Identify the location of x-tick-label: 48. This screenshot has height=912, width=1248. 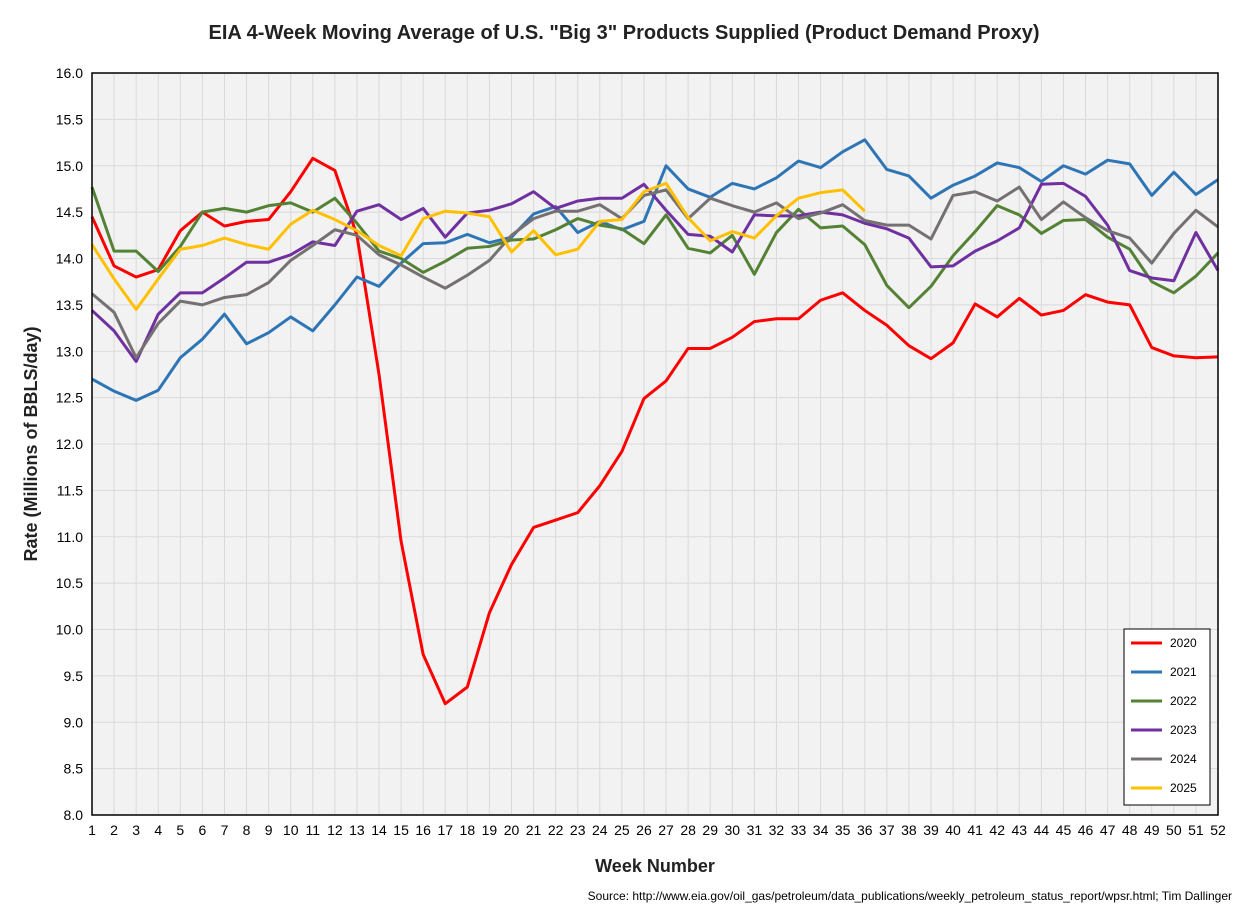
(1130, 830).